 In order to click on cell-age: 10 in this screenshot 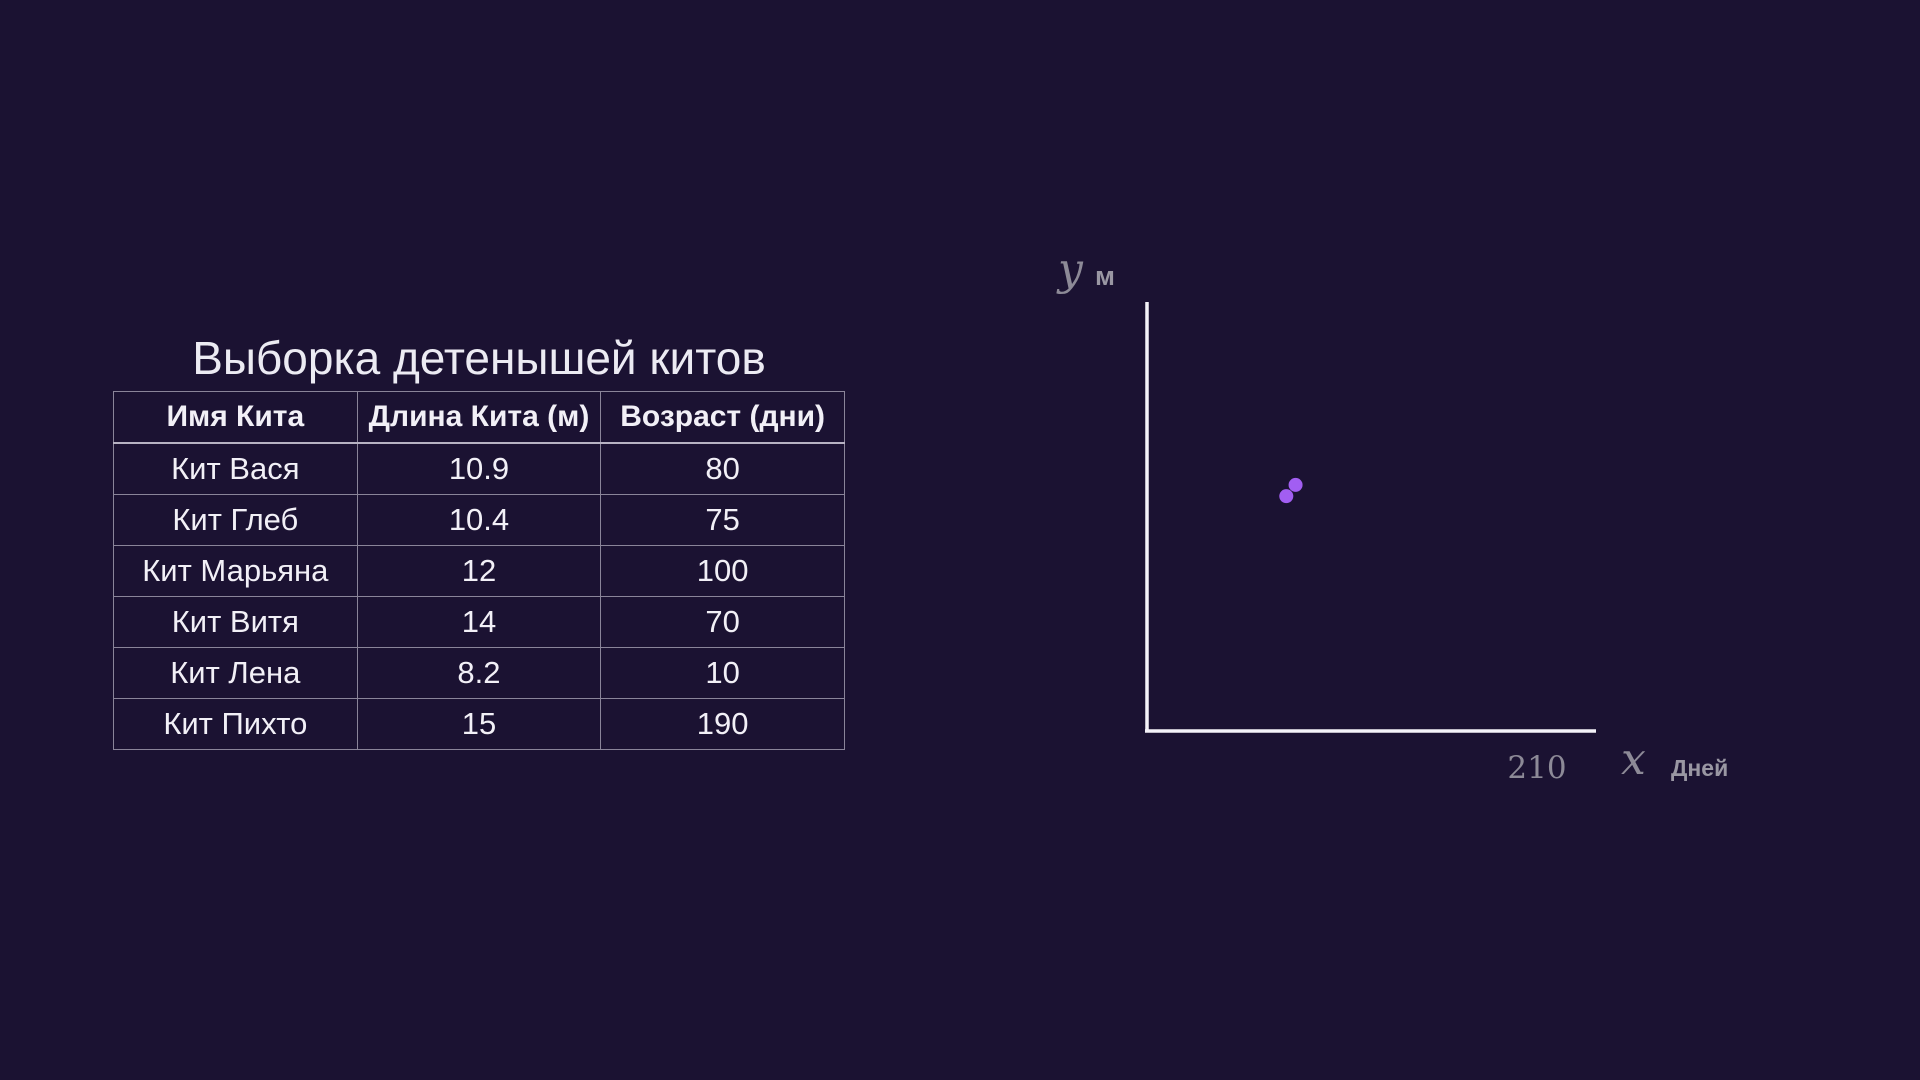, I will do `click(722, 673)`.